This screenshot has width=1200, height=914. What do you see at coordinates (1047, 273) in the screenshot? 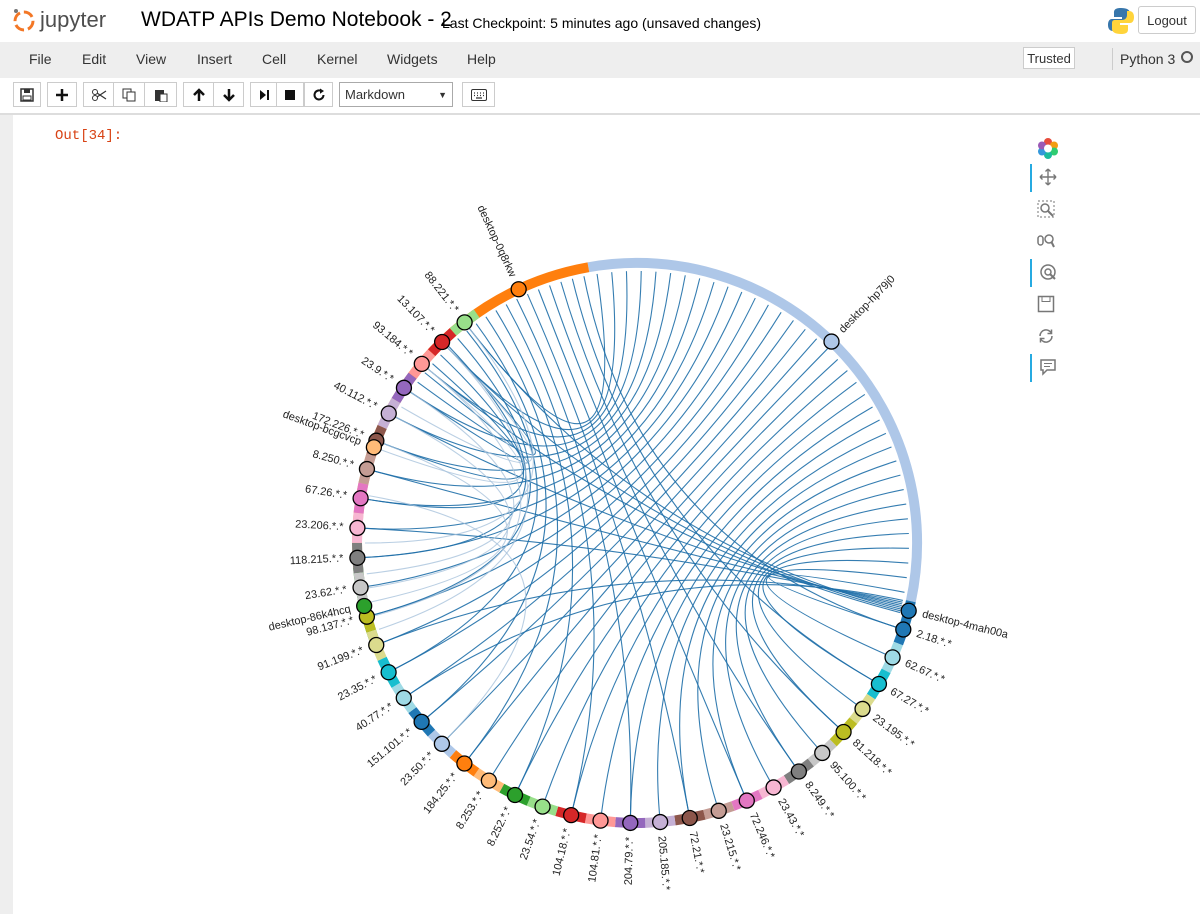
I see `tap-tool` at bounding box center [1047, 273].